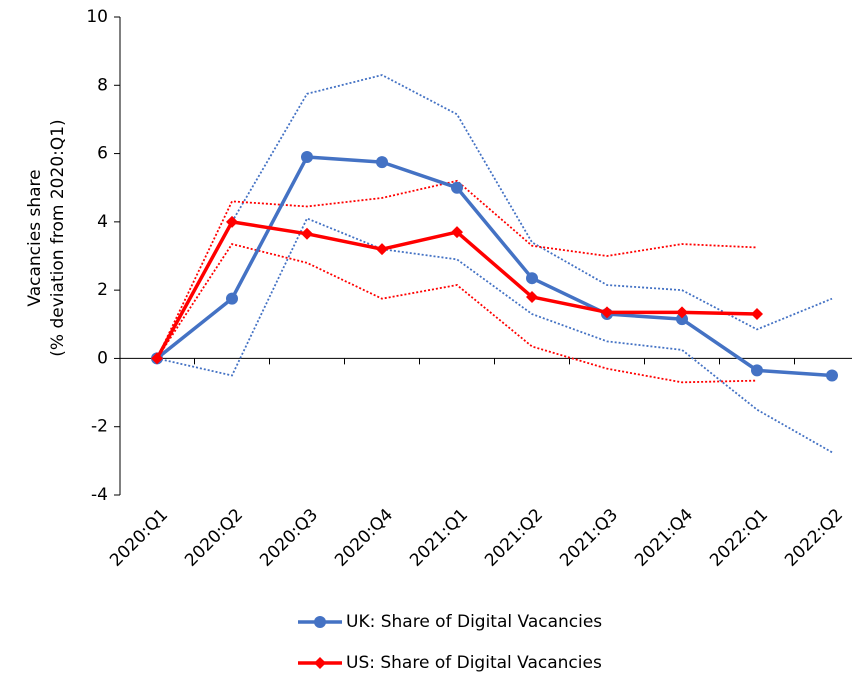  Describe the element at coordinates (139, 538) in the screenshot. I see `x-tick-label: 2020:Q1` at that location.